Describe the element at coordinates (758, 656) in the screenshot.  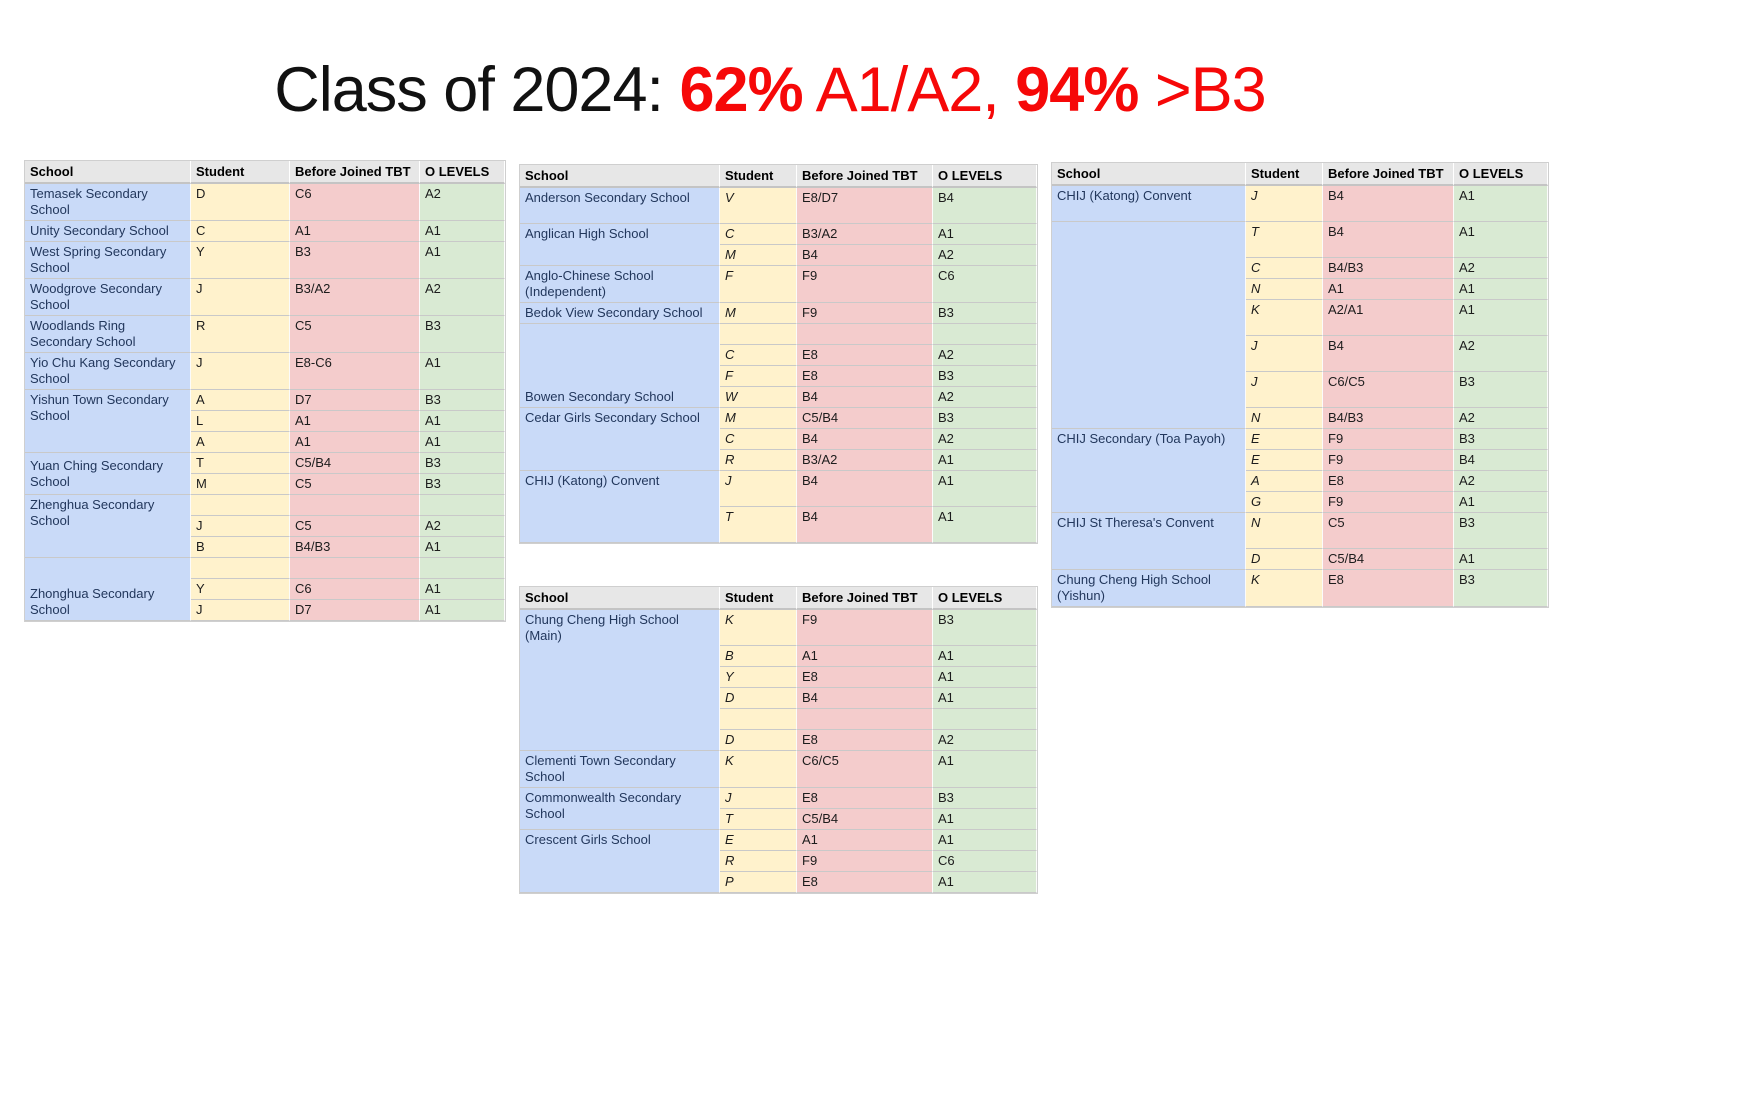
I see `student-cell: B` at that location.